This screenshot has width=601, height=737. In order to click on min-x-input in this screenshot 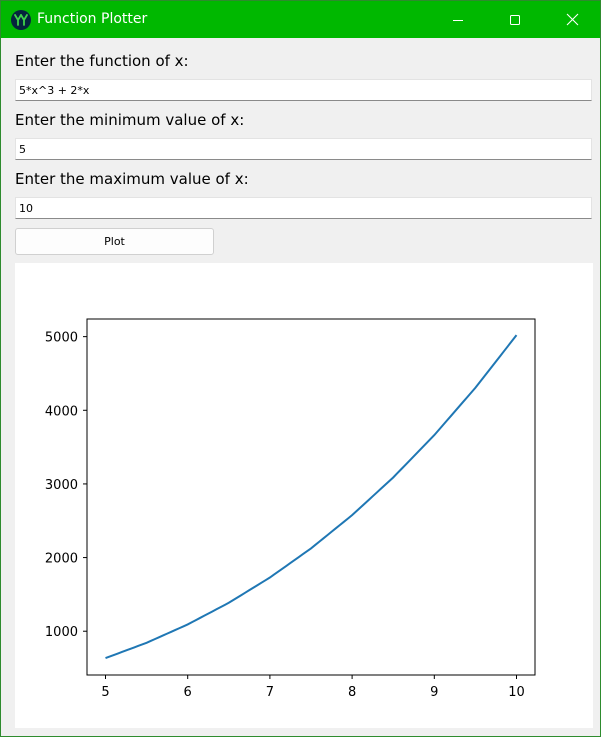, I will do `click(303, 149)`.